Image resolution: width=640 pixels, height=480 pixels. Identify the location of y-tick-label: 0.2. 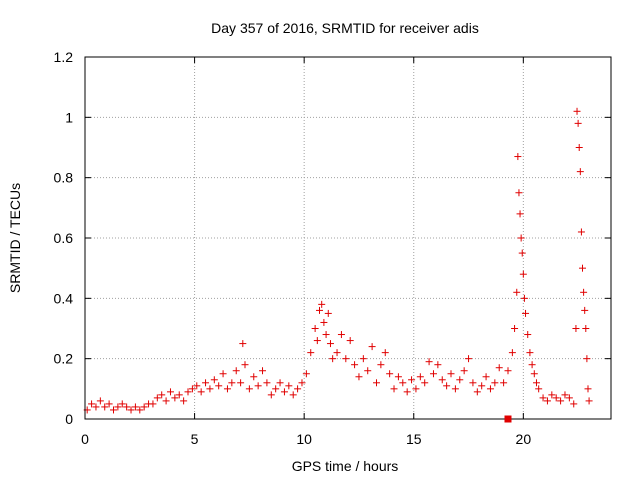
(64, 359).